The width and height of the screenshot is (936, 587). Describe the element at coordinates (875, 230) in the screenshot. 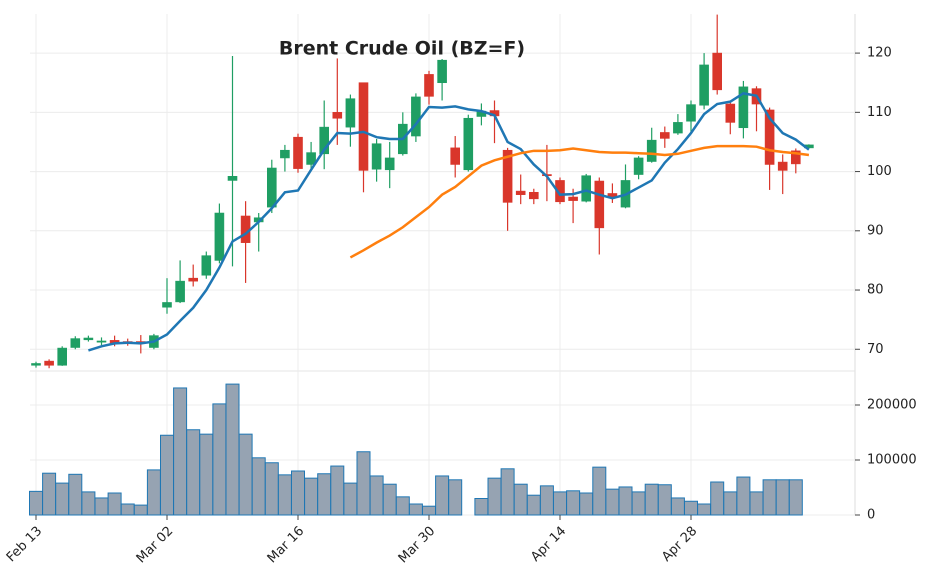

I see `y-tick-label: 90` at that location.